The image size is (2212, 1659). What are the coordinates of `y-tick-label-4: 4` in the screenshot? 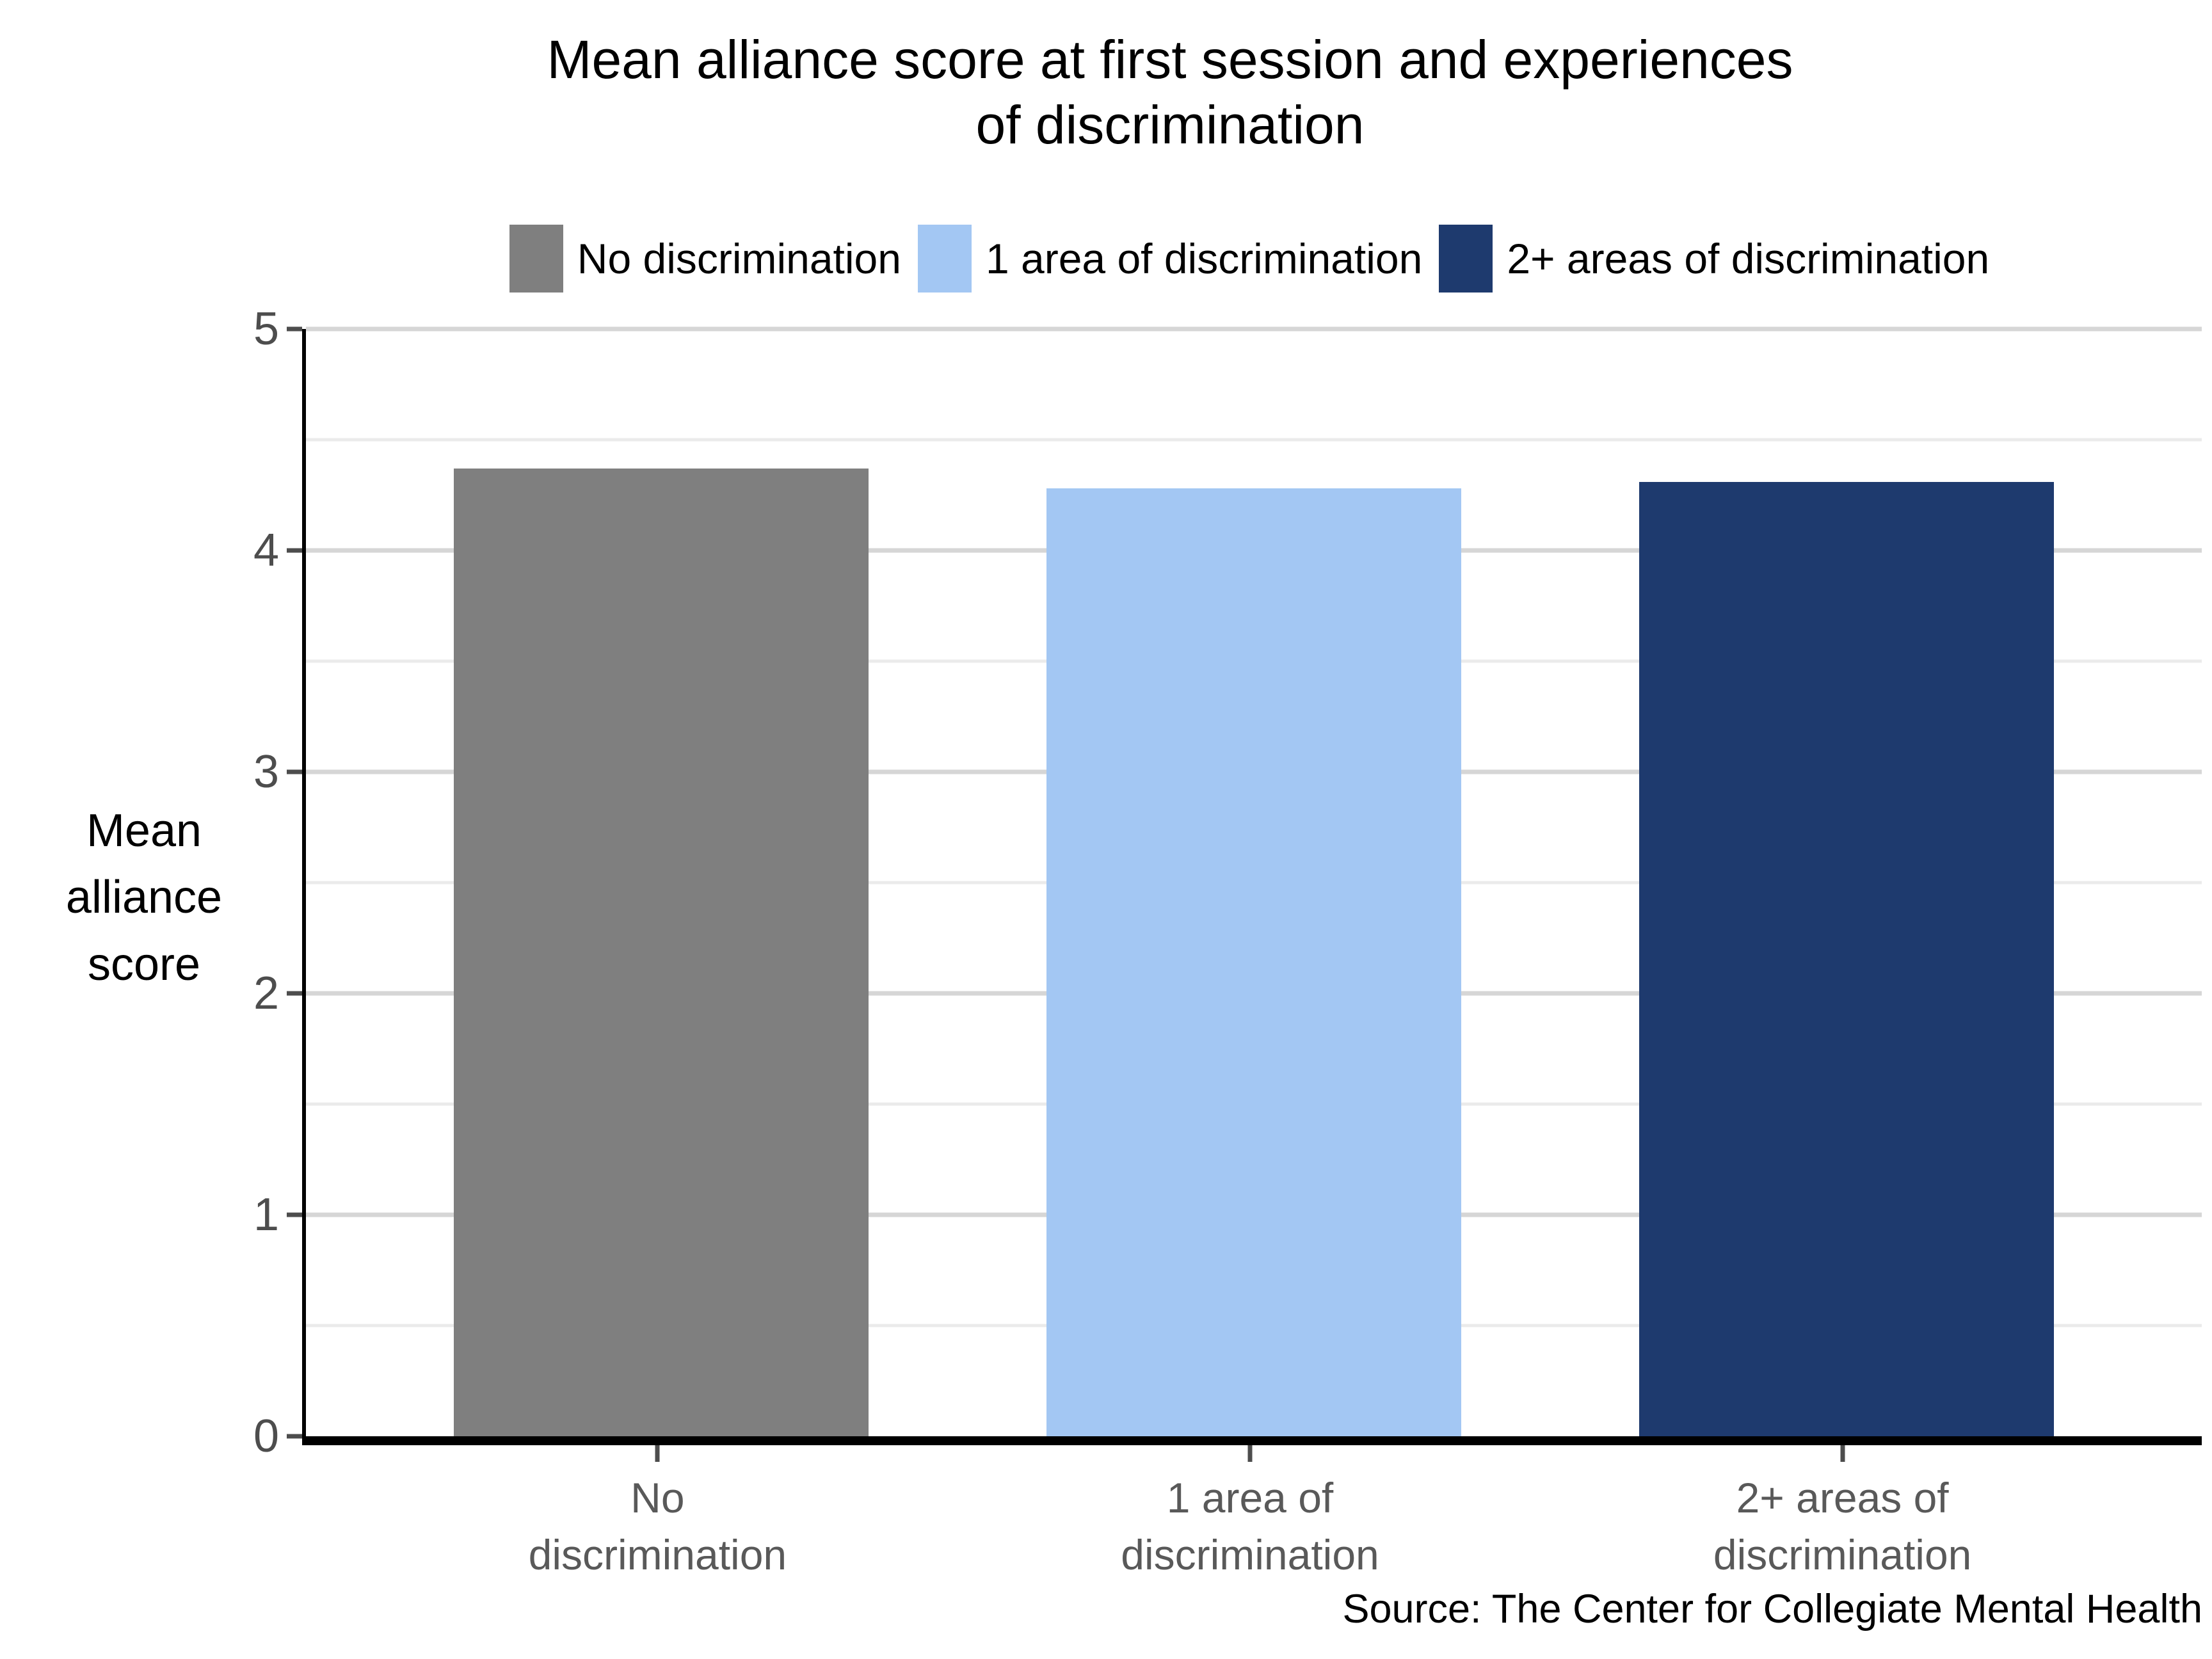 It's located at (266, 550).